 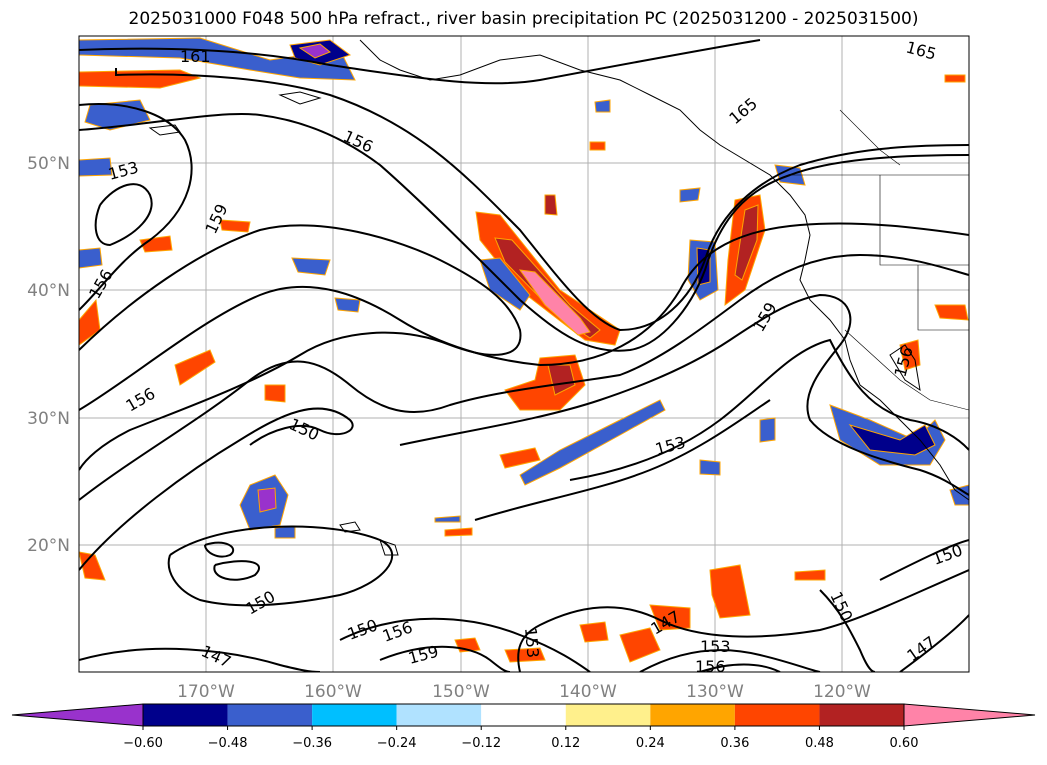 What do you see at coordinates (710, 666) in the screenshot?
I see `contour-label: 156` at bounding box center [710, 666].